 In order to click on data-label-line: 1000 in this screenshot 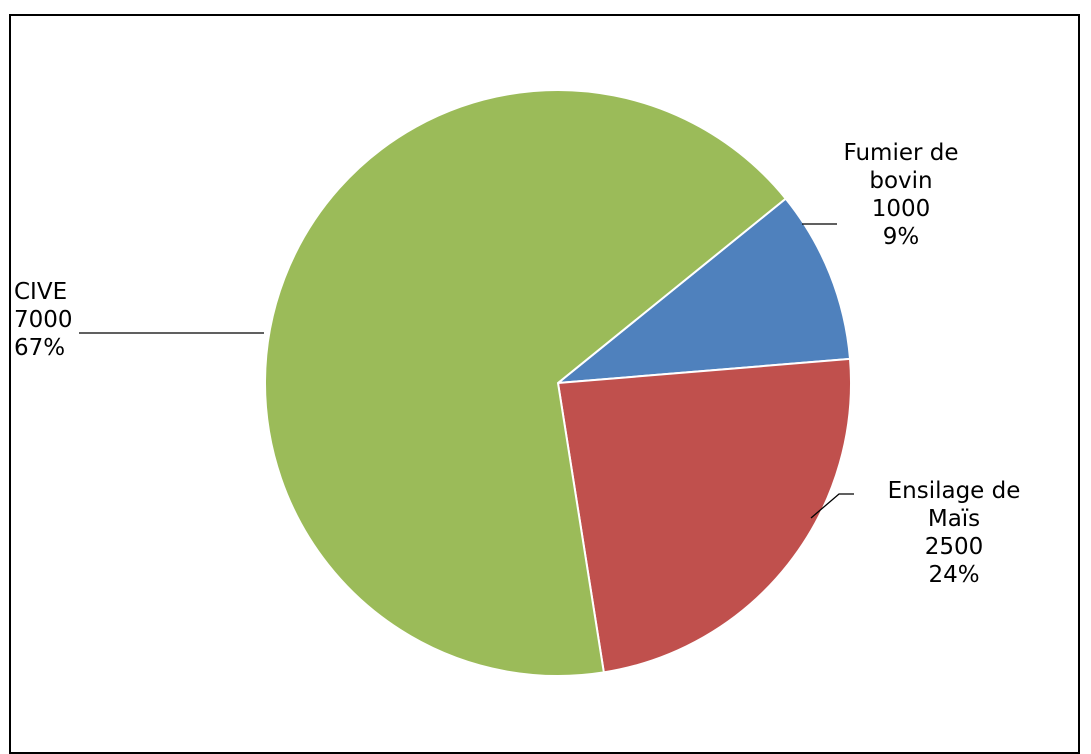, I will do `click(901, 209)`.